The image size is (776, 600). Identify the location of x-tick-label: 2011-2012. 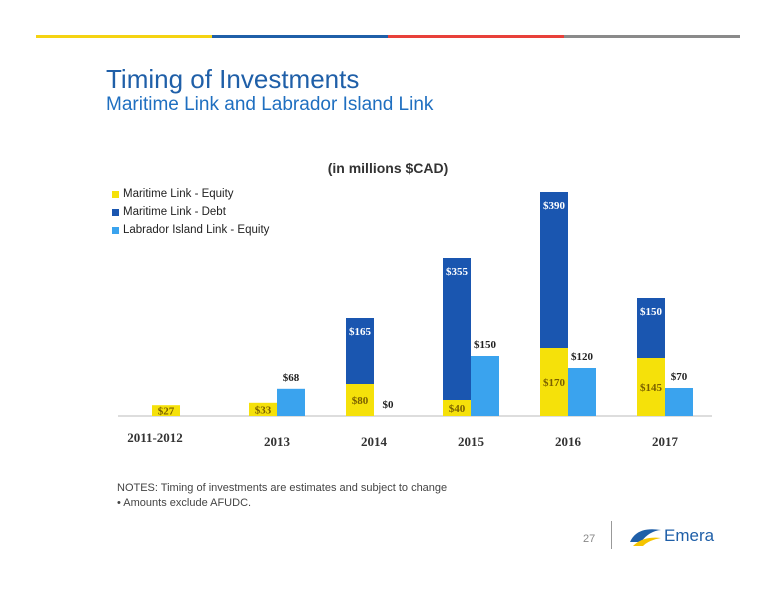
(155, 437).